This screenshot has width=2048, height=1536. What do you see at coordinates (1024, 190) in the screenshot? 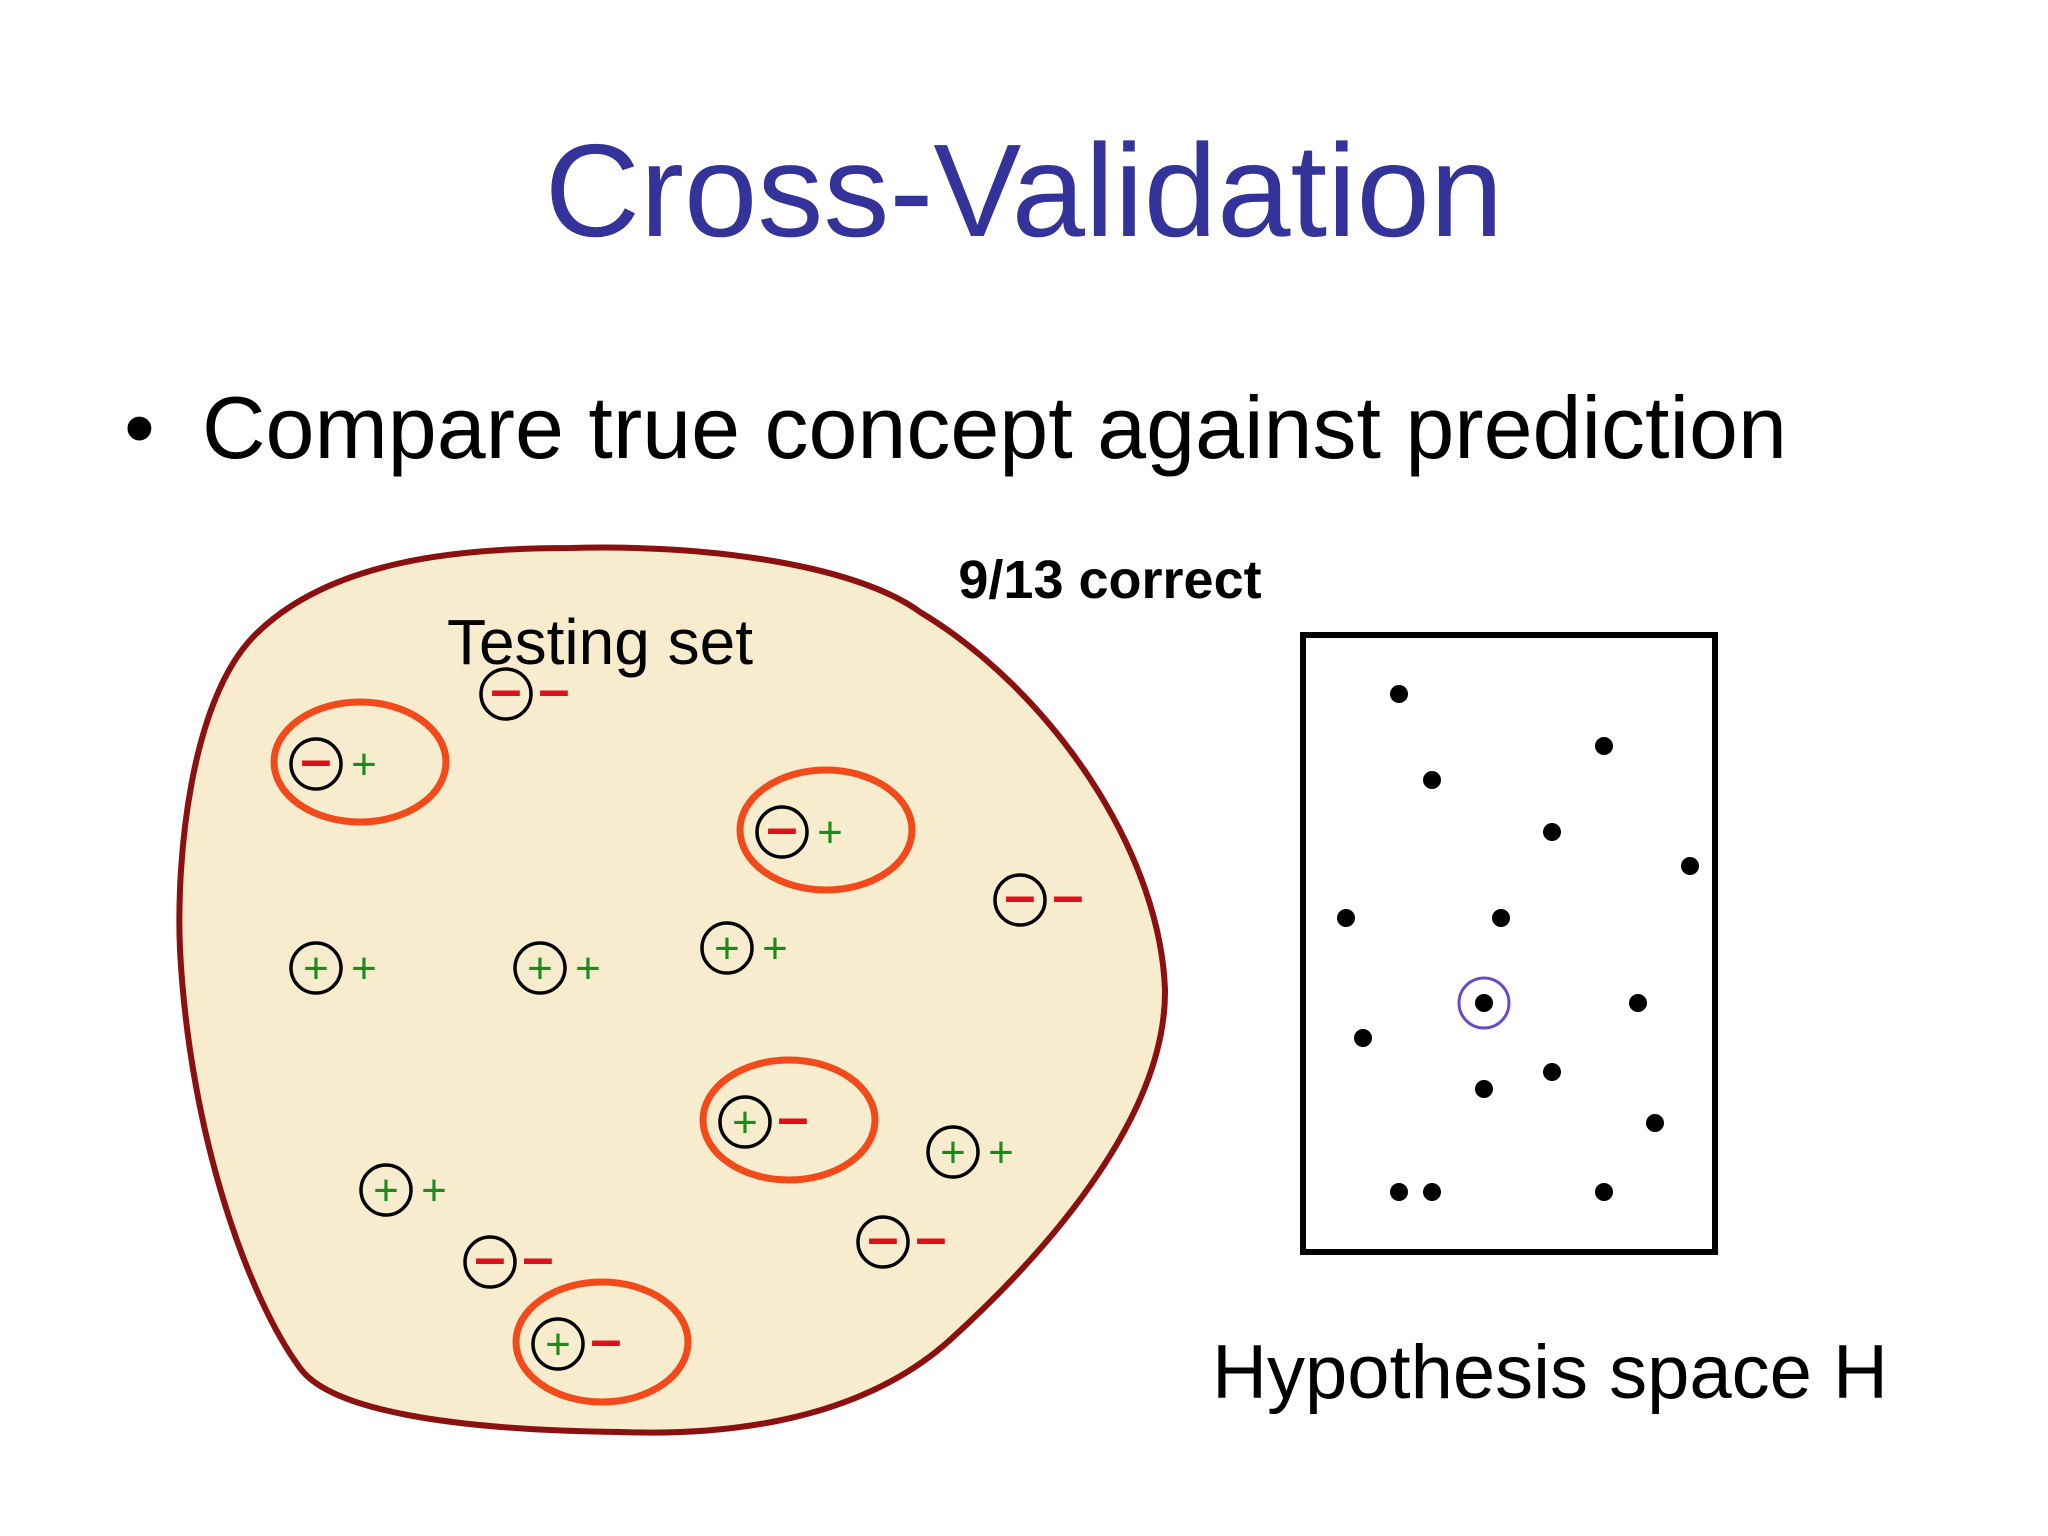
I see `slide-title: Cross-Validation` at bounding box center [1024, 190].